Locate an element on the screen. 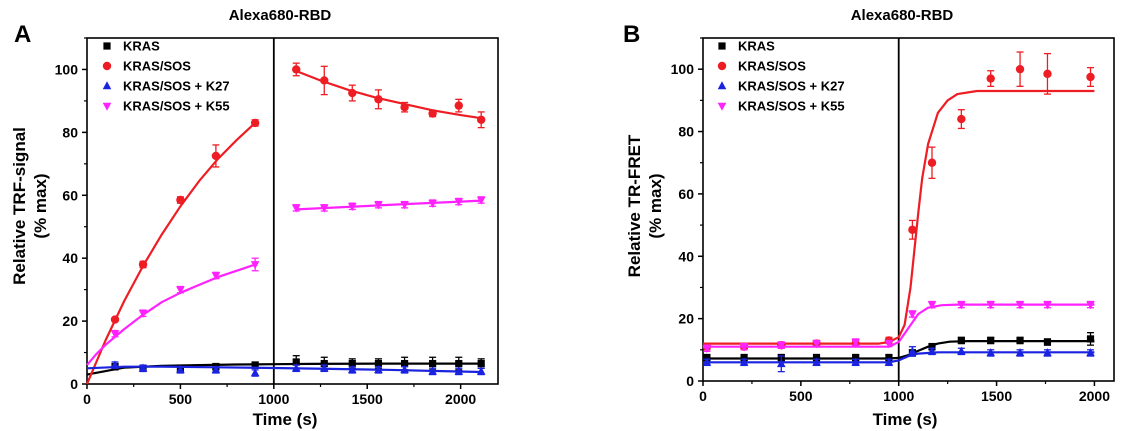 The image size is (1124, 431). panel-a-ylabel-line2: (% max) is located at coordinates (40, 205).